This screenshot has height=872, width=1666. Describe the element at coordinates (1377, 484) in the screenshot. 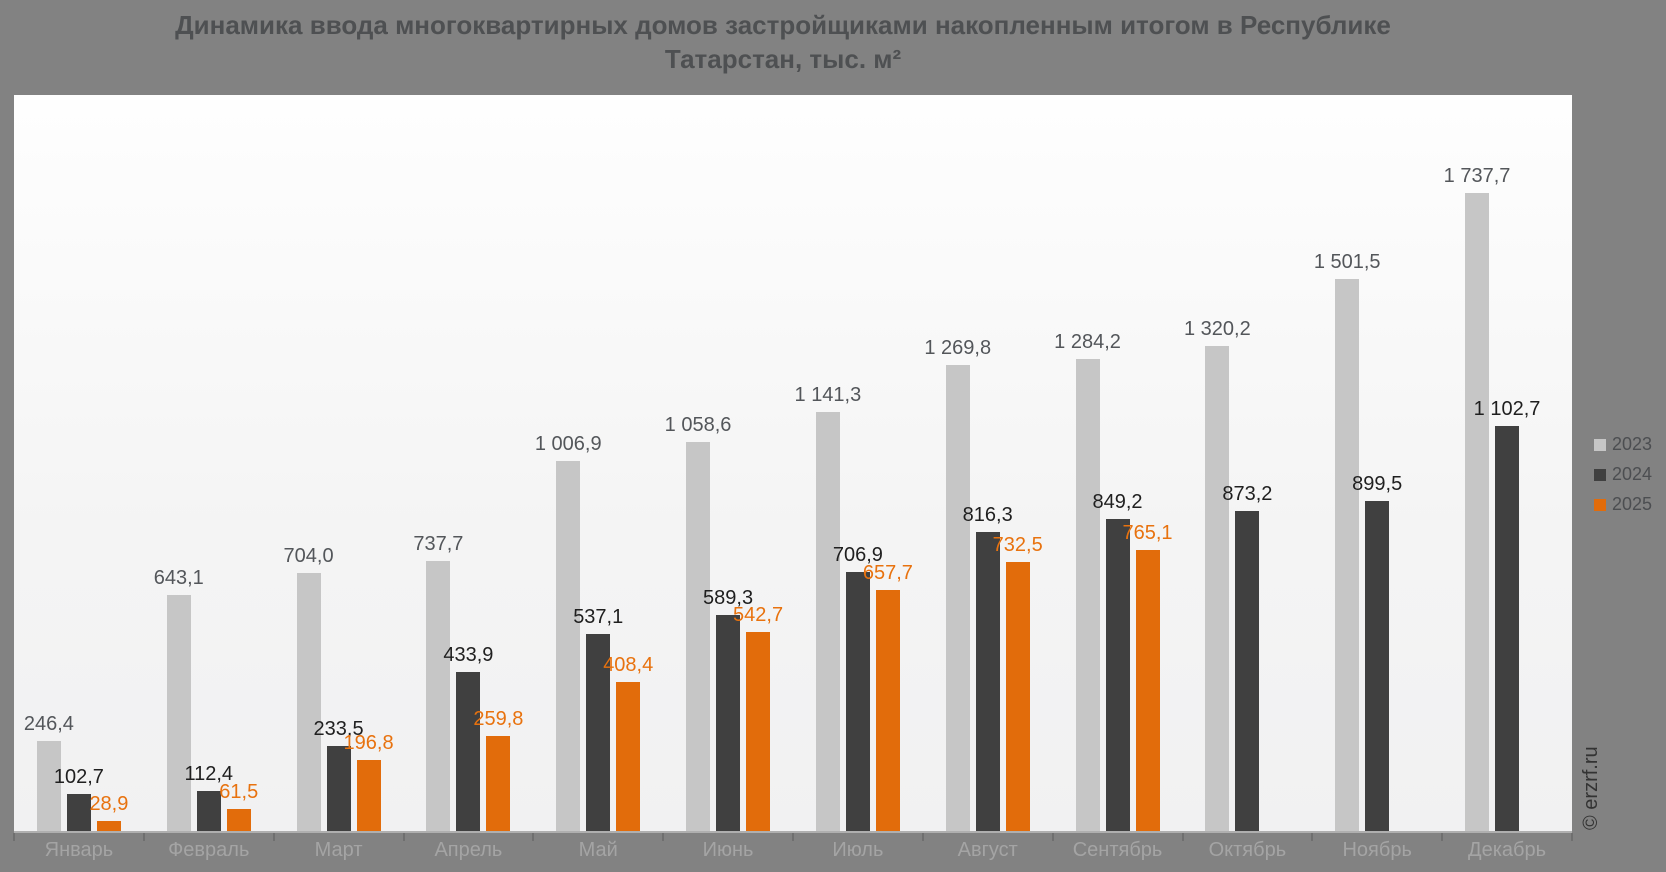

I see `bar-value-label-2024: 899,5` at that location.